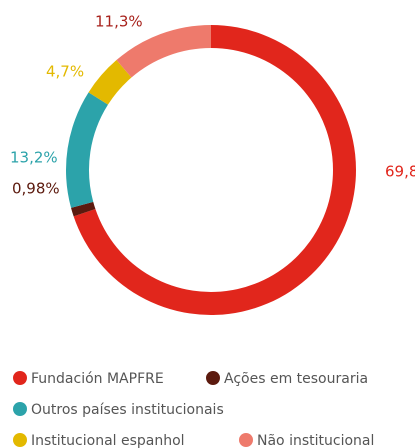  Describe the element at coordinates (296, 379) in the screenshot. I see `legend-label: Ações em tesouraria` at that location.